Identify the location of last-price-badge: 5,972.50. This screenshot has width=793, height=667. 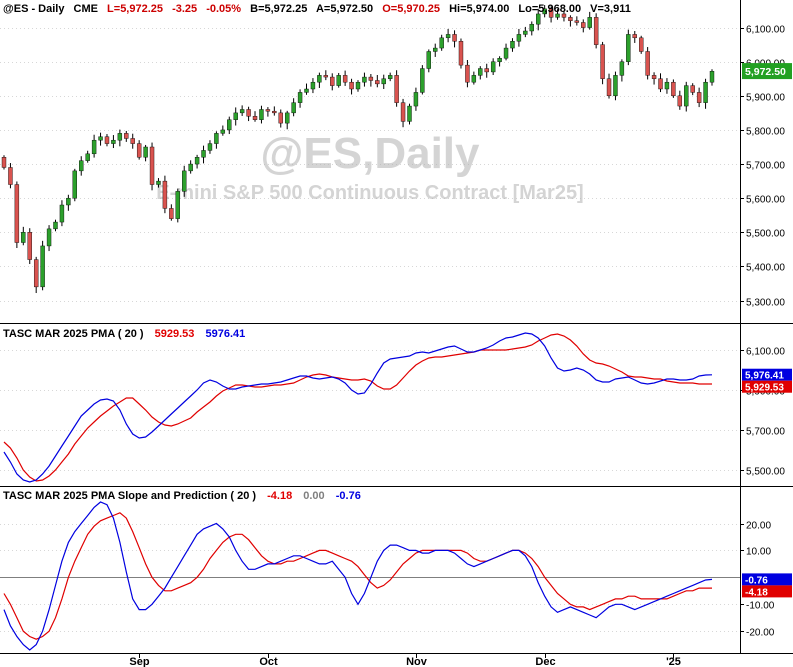
(767, 71).